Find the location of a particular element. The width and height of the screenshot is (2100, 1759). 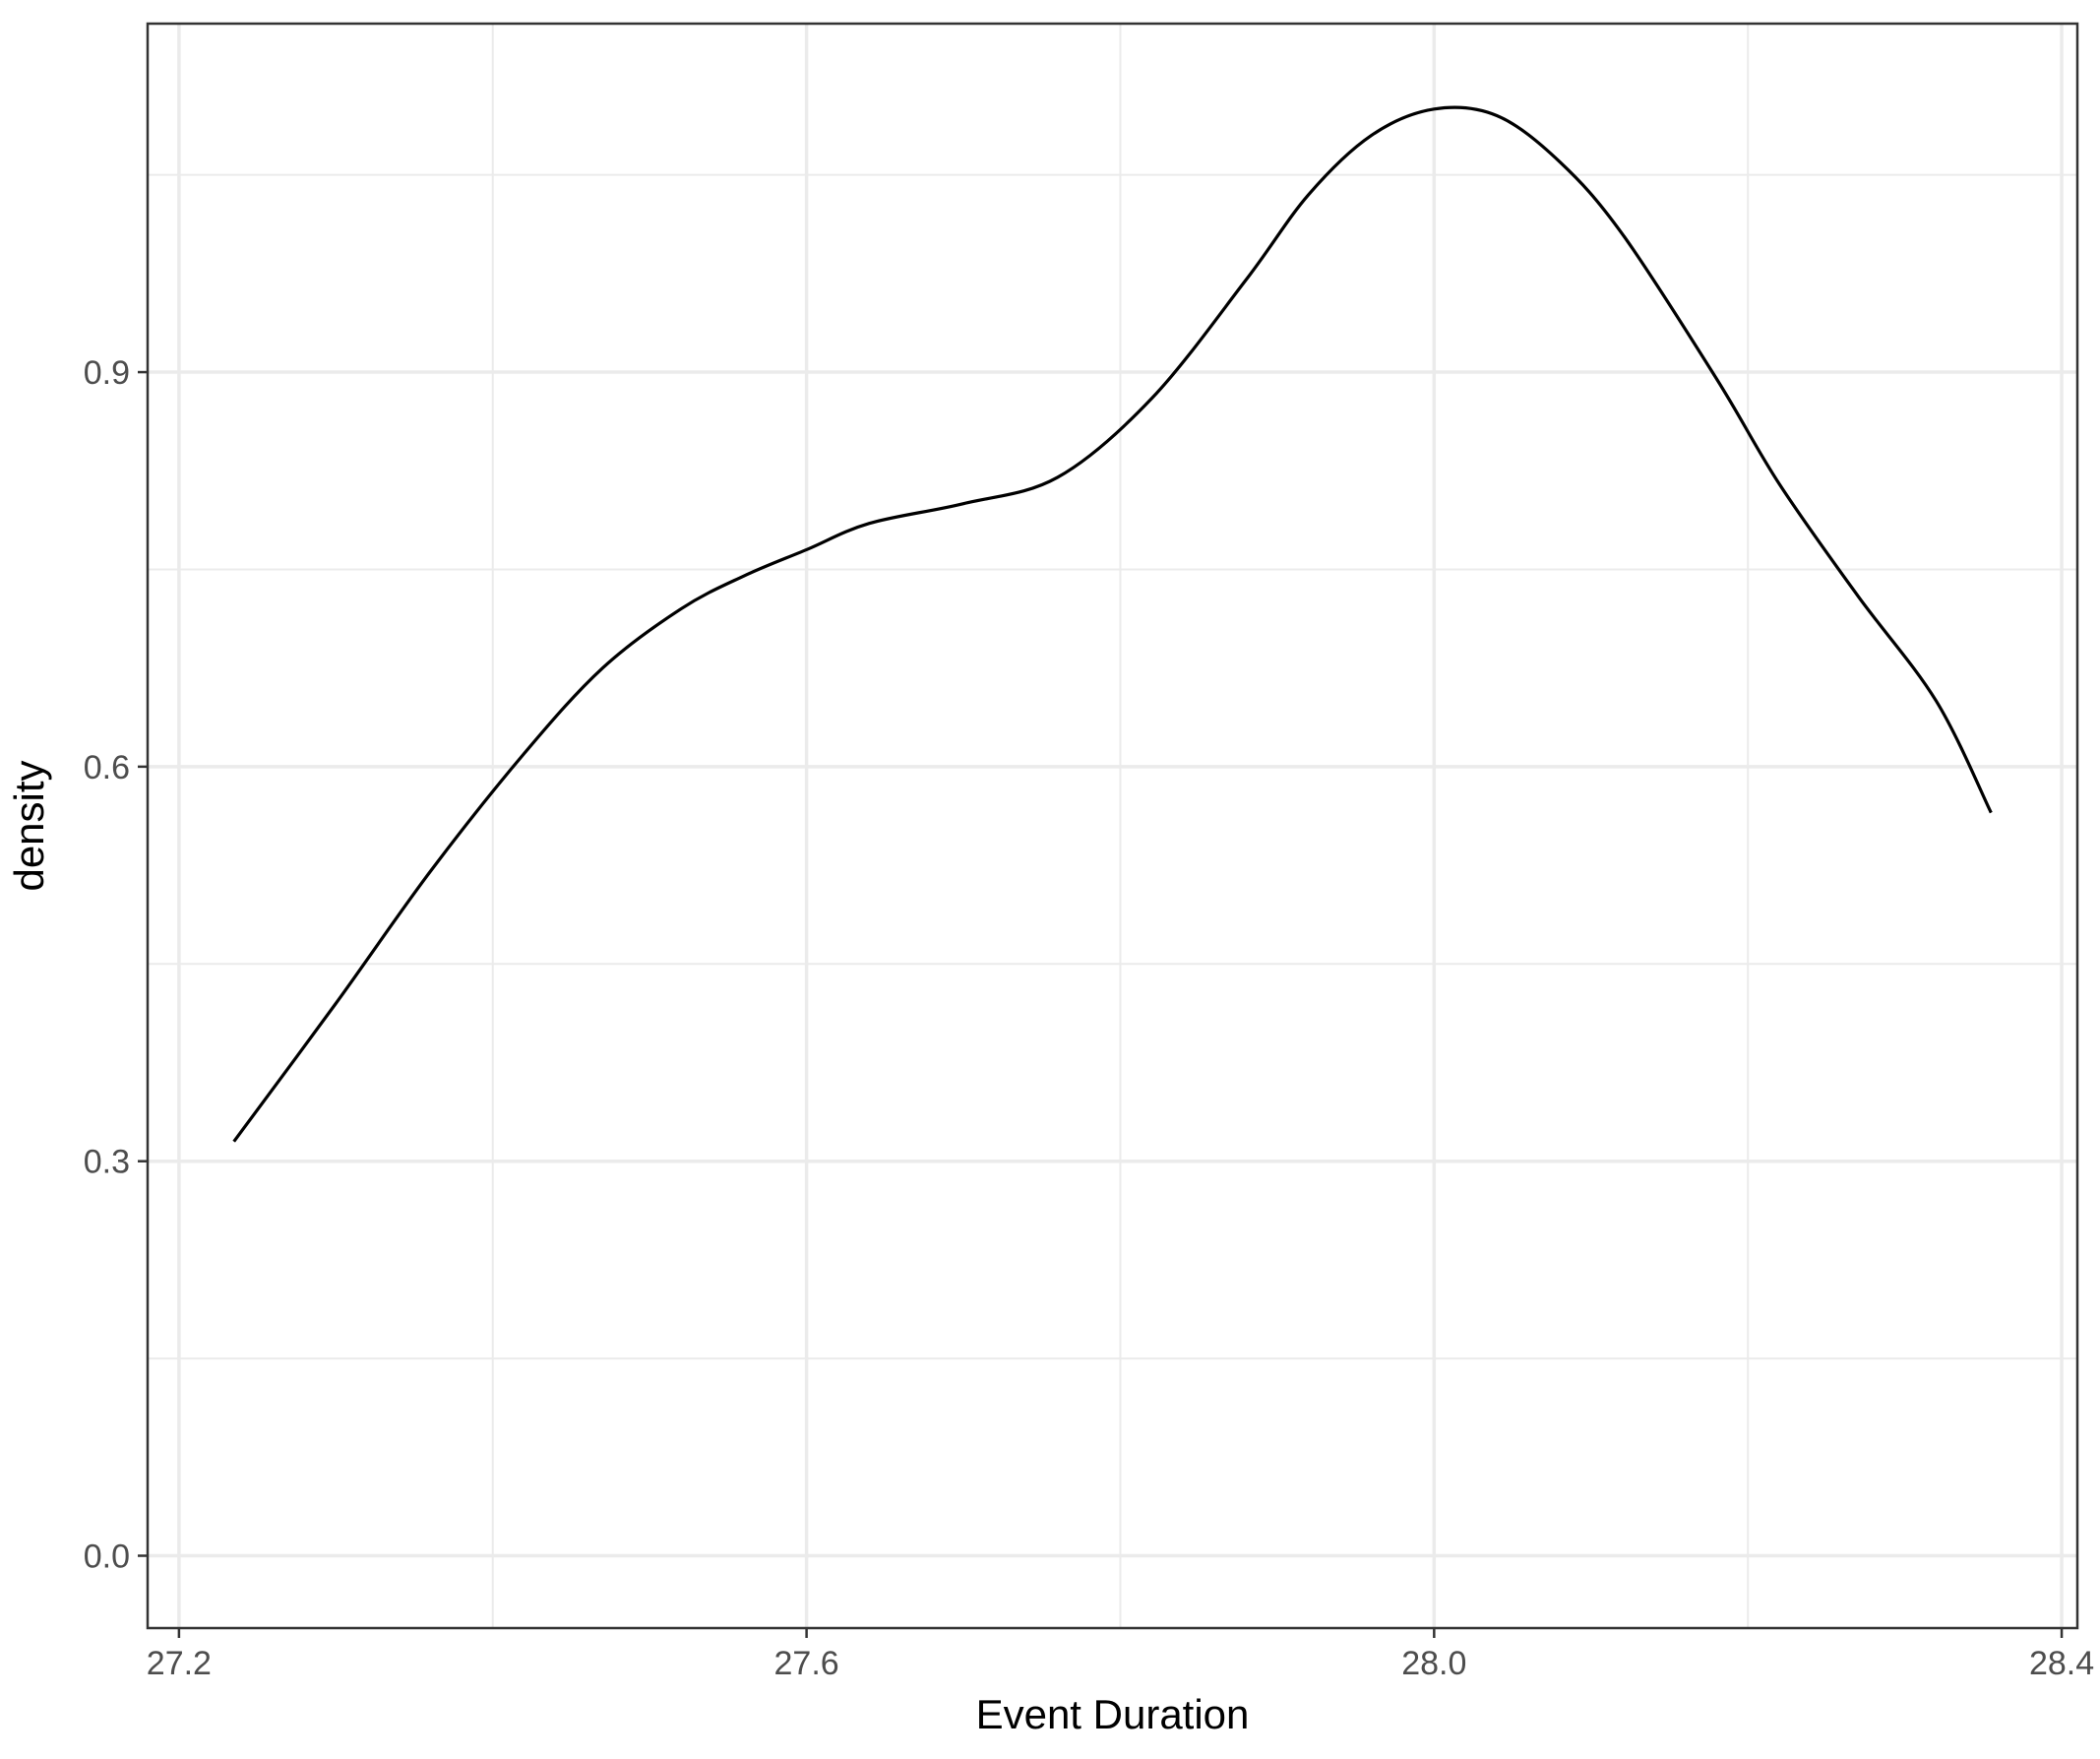

x-tick-label: 28.0 is located at coordinates (1433, 1663).